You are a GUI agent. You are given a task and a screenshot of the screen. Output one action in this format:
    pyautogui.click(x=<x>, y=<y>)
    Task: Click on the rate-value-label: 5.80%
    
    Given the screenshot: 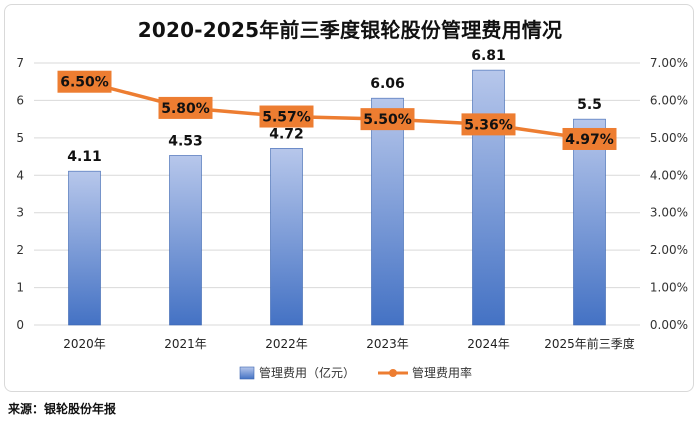 What is the action you would take?
    pyautogui.click(x=185, y=109)
    